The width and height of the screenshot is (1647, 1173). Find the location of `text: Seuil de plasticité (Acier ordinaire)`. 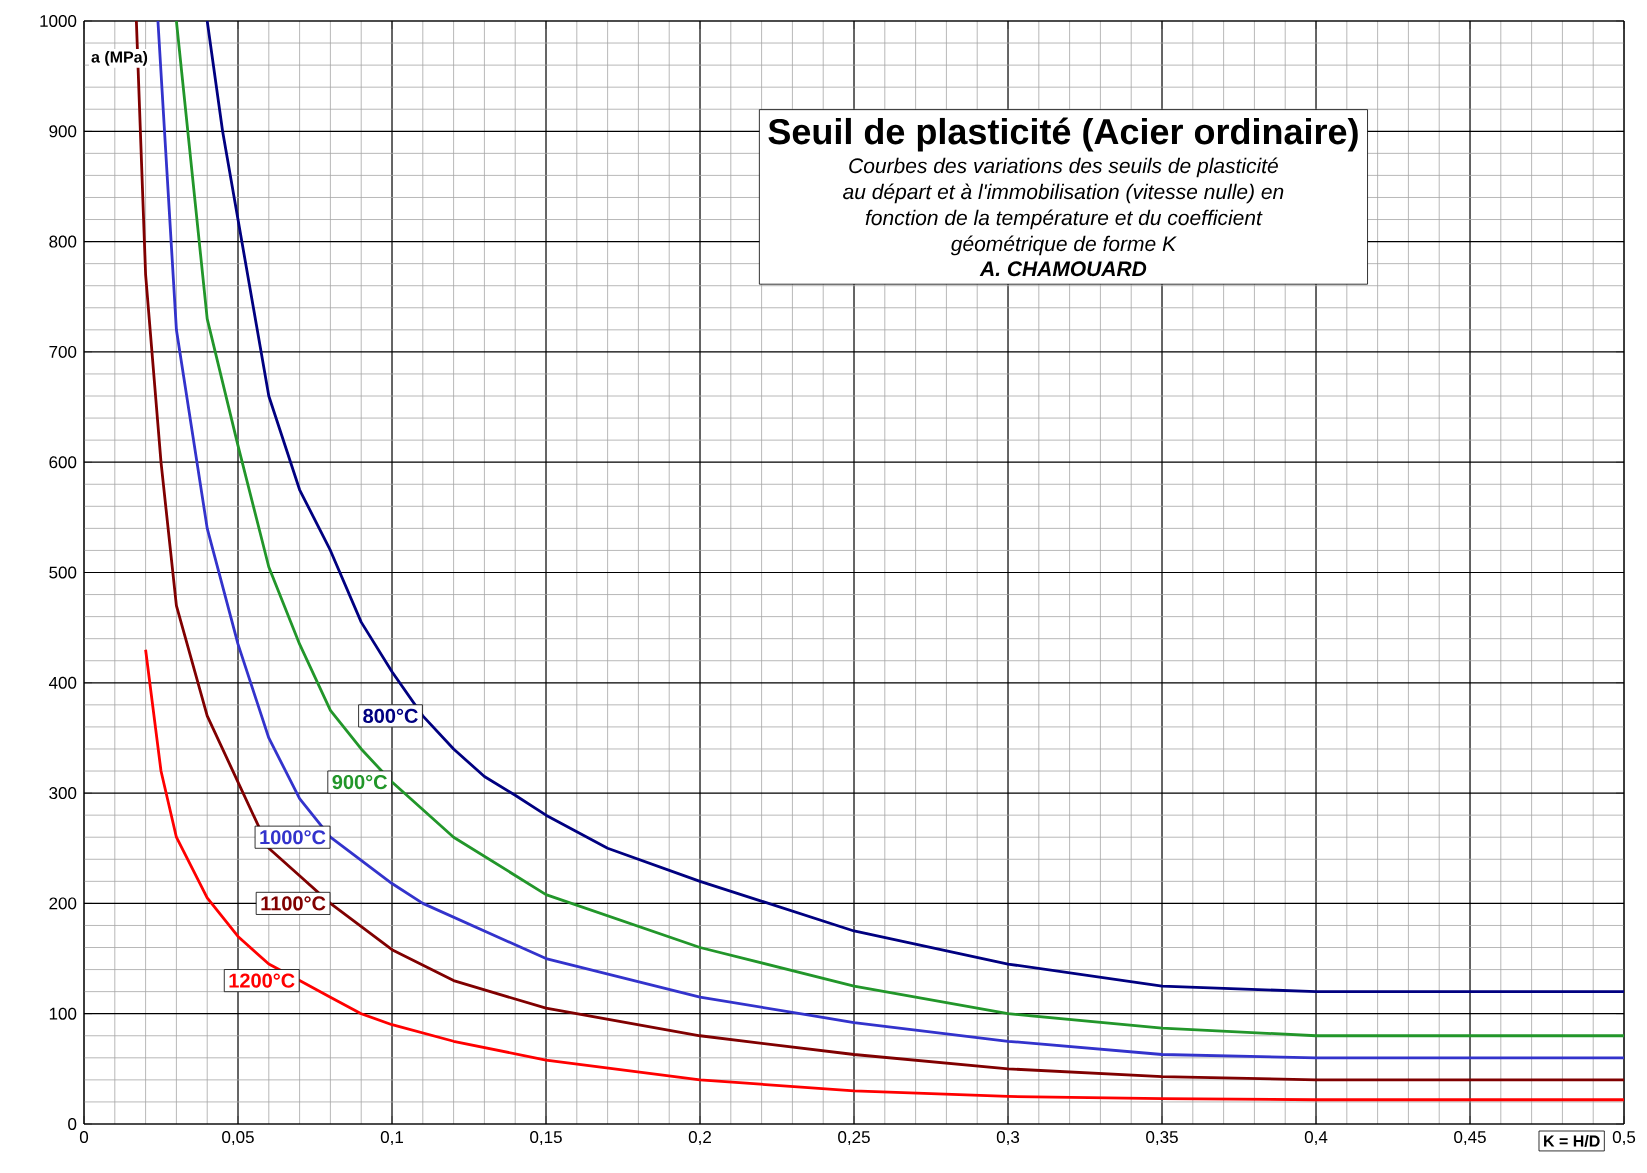

text: Seuil de plasticité (Acier ordinaire) is located at coordinates (1063, 134).